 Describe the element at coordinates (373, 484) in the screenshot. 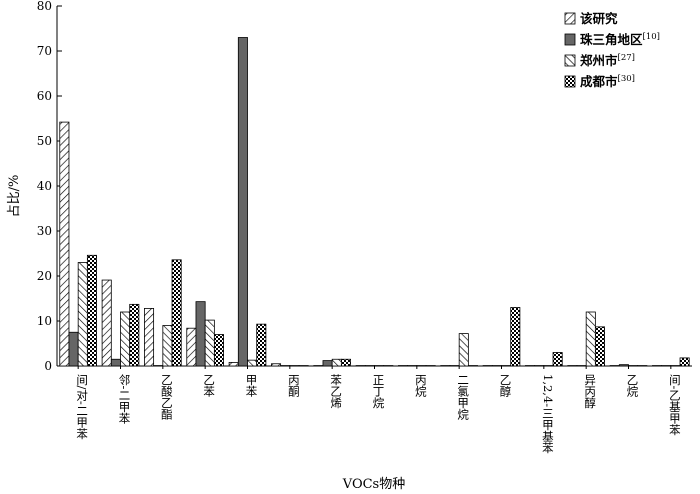

I see `x-axis-title: VOCs物种` at that location.